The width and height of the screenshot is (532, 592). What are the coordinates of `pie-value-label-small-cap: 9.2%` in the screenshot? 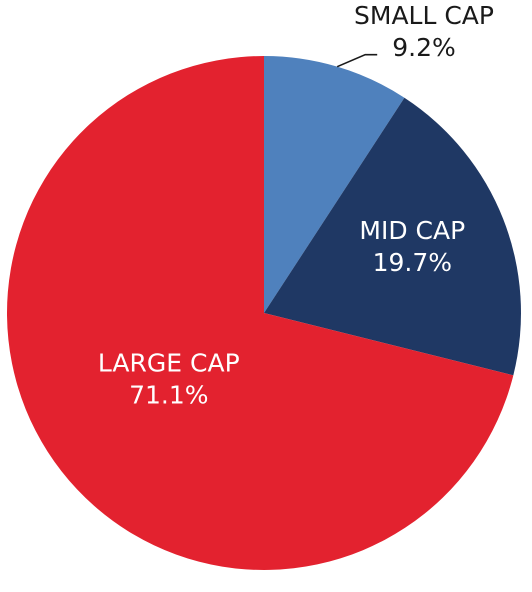 It's located at (424, 47).